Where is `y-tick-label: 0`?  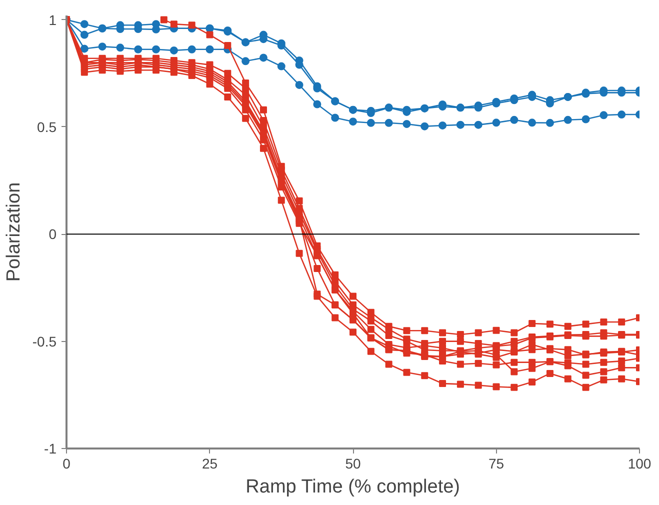 y-tick-label: 0 is located at coordinates (52, 234).